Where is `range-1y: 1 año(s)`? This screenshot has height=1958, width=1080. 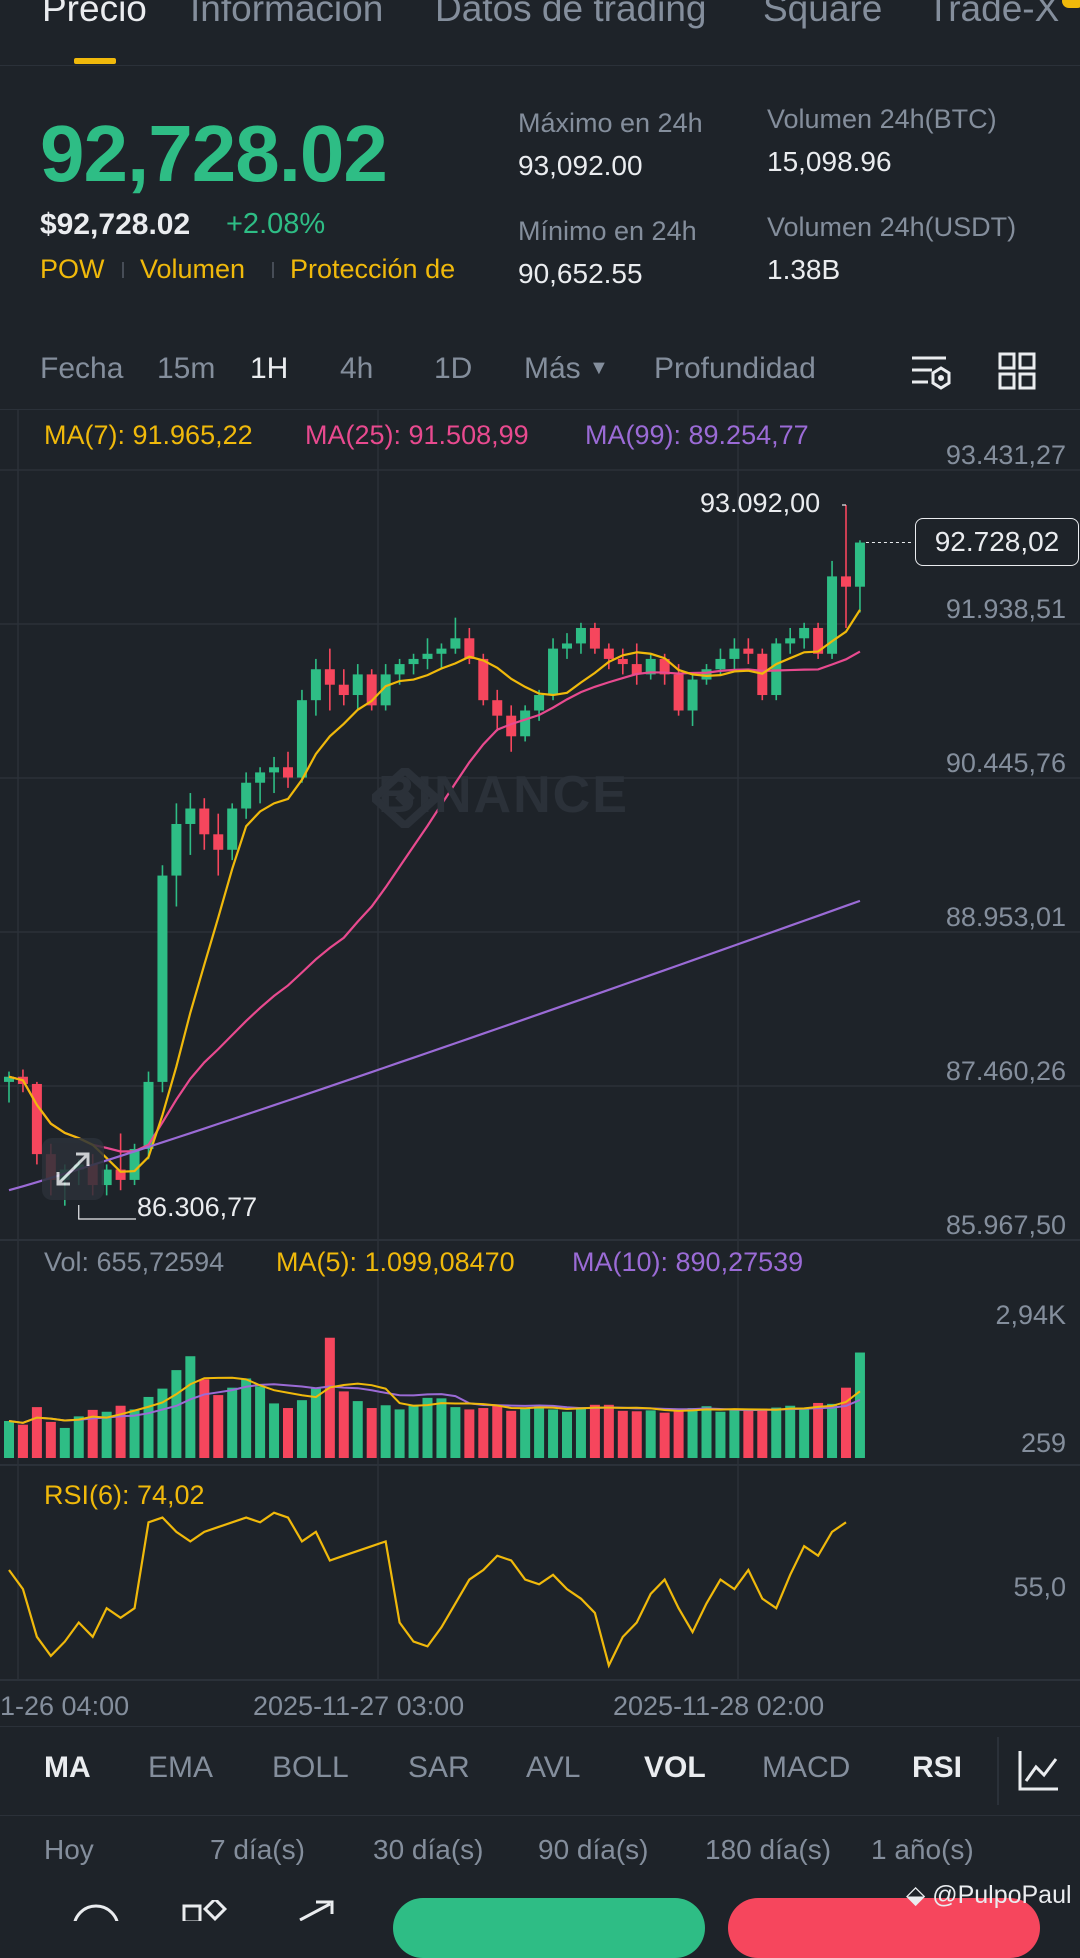 range-1y: 1 año(s) is located at coordinates (922, 1849).